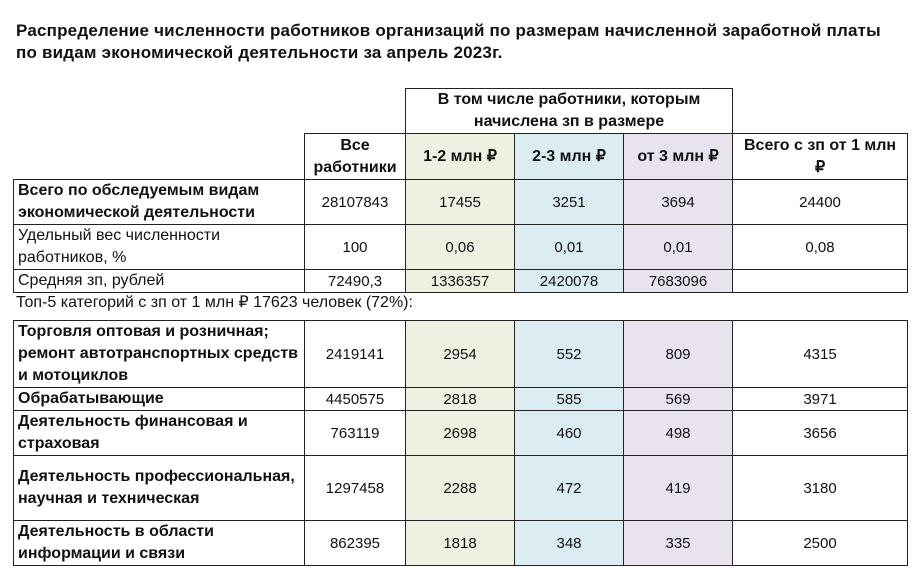  What do you see at coordinates (678, 247) in the screenshot?
I see `cell-3m-plus: 0,01` at bounding box center [678, 247].